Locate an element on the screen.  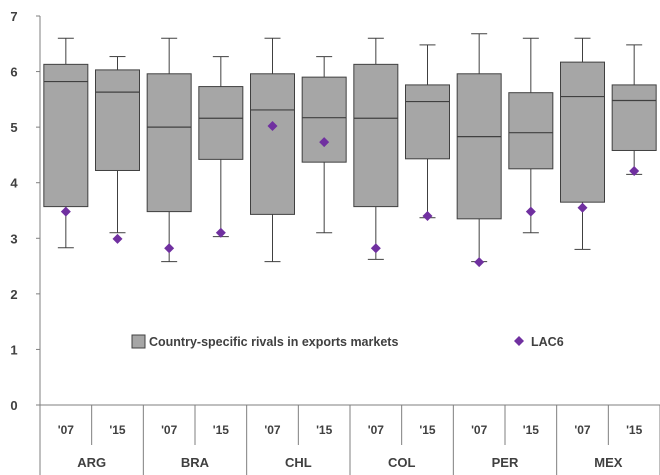
x-group-label: BRA is located at coordinates (195, 462).